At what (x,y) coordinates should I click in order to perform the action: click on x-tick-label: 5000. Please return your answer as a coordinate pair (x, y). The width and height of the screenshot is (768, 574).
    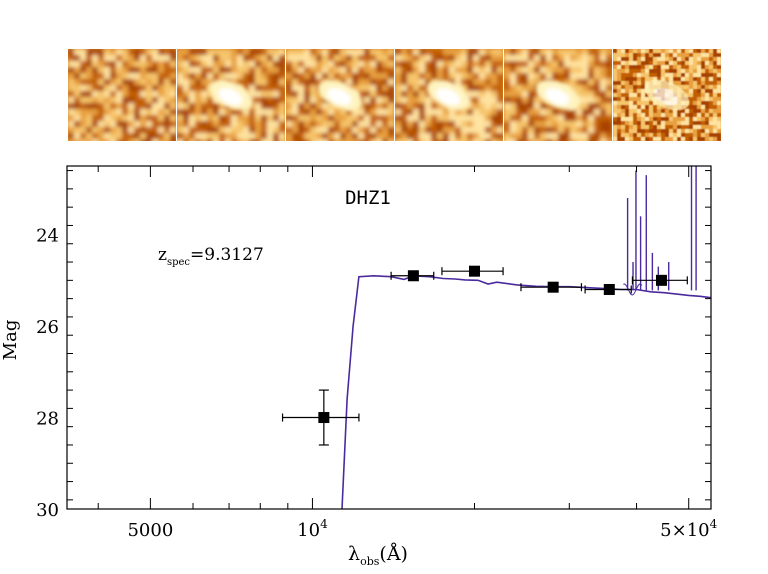
    Looking at the image, I should click on (150, 530).